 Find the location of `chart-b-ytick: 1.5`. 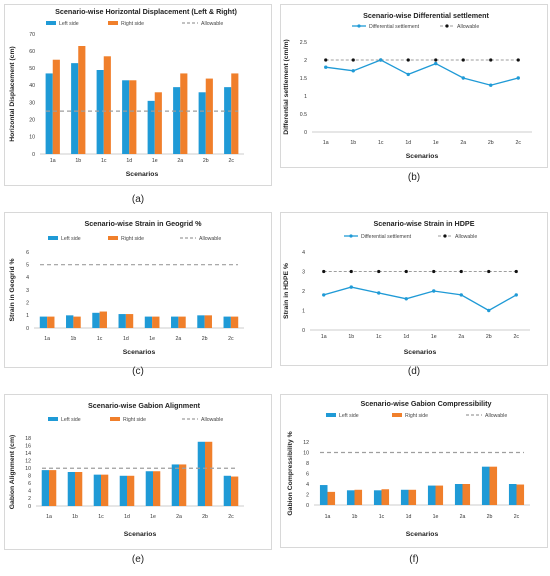

chart-b-ytick: 1.5 is located at coordinates (303, 79).